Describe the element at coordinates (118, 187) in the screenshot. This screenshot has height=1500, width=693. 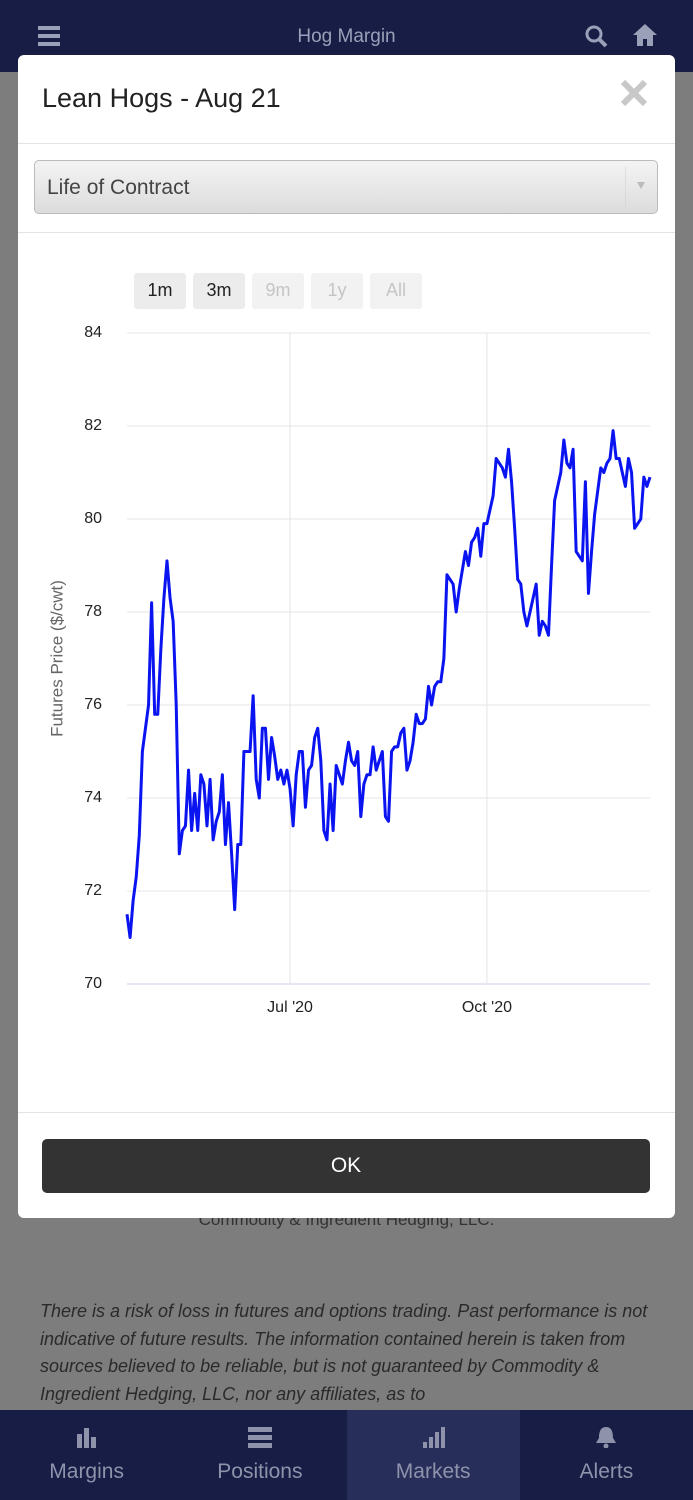
I see `select-value: Life of Contract` at that location.